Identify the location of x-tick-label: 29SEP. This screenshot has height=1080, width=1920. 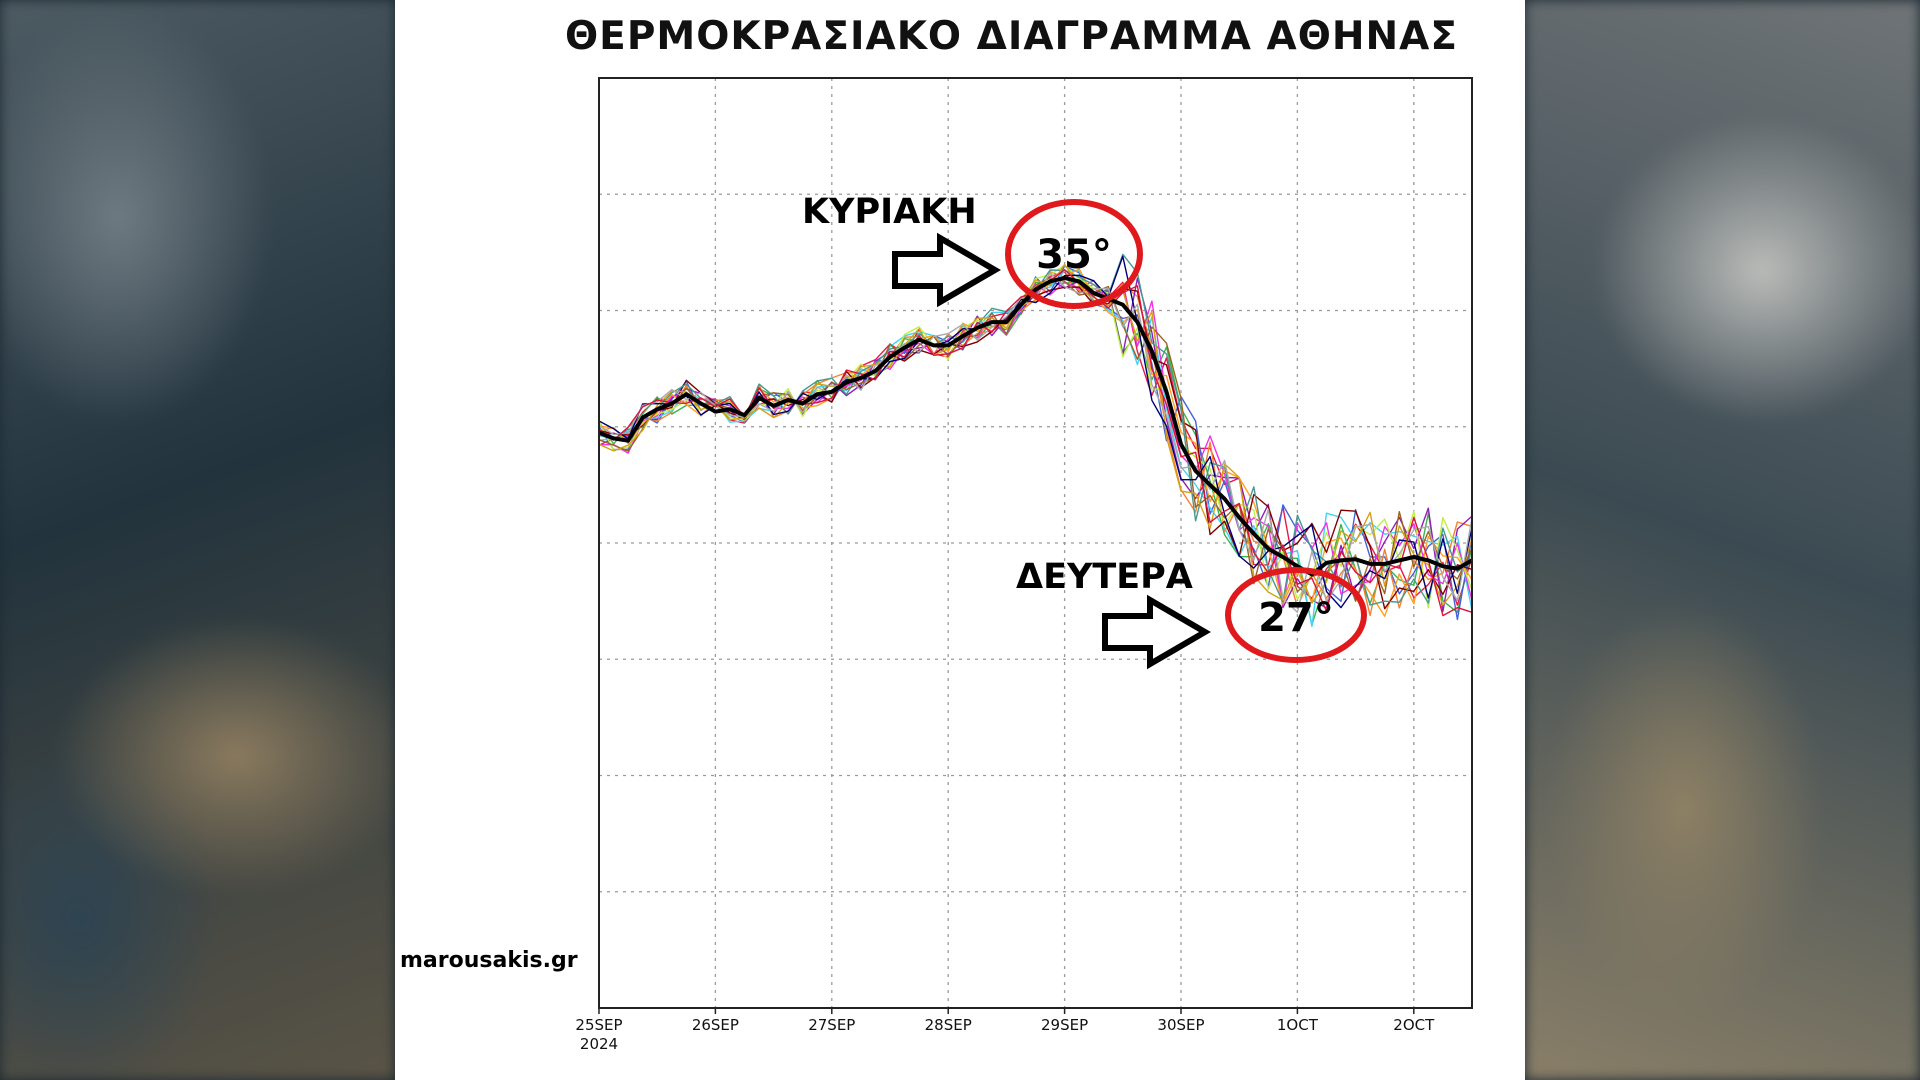
(1064, 1025).